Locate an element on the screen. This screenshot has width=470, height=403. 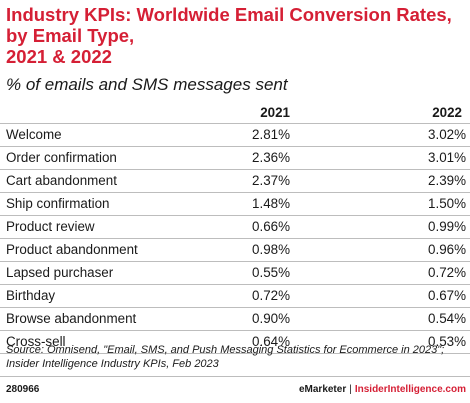
table-header-row: 2021 2022 is located at coordinates (235, 113).